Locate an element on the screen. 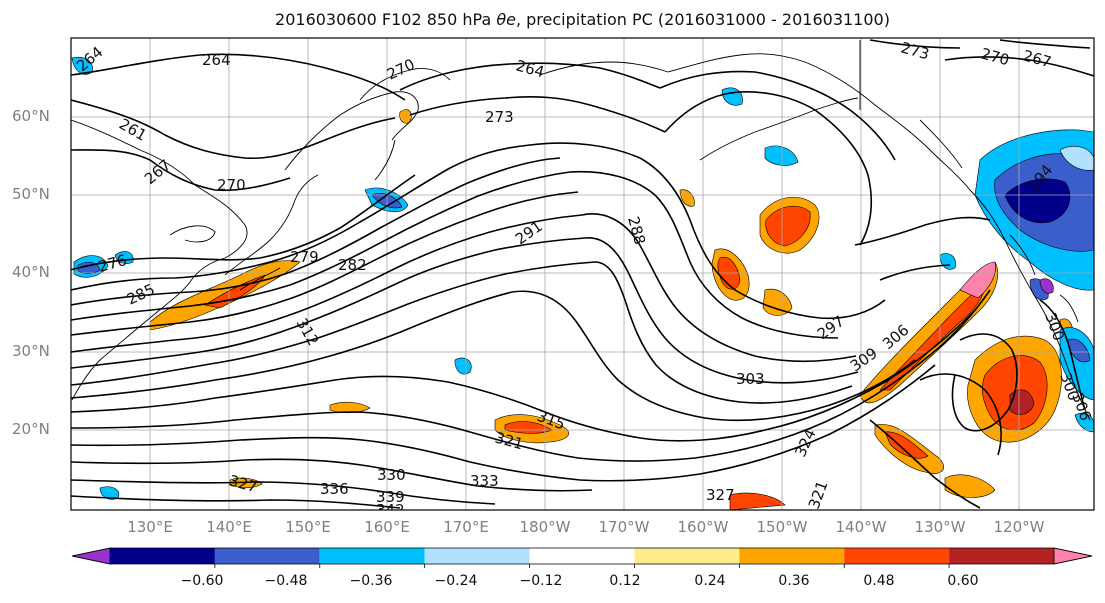 The image size is (1105, 603). colorbar-tick-label: 0.48 is located at coordinates (879, 581).